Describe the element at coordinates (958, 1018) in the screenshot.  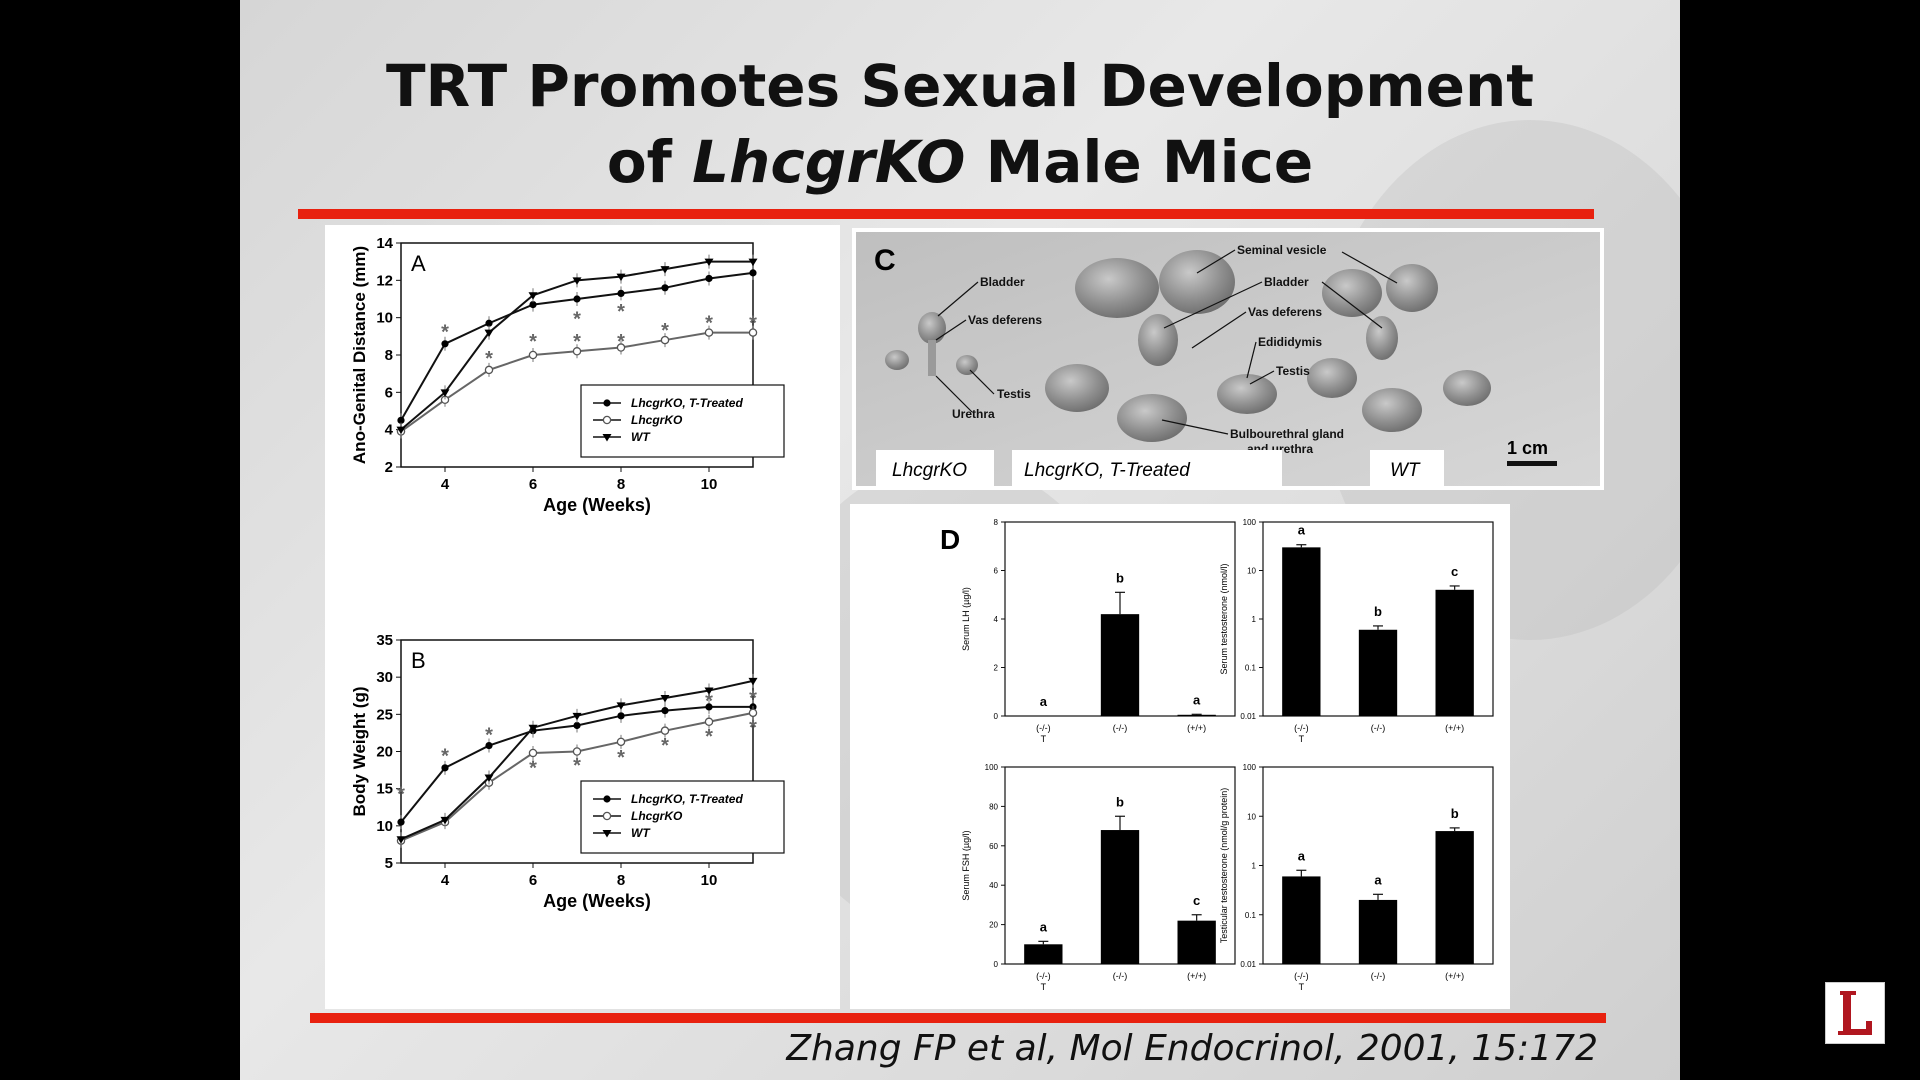
I see `bottom-red-rule` at that location.